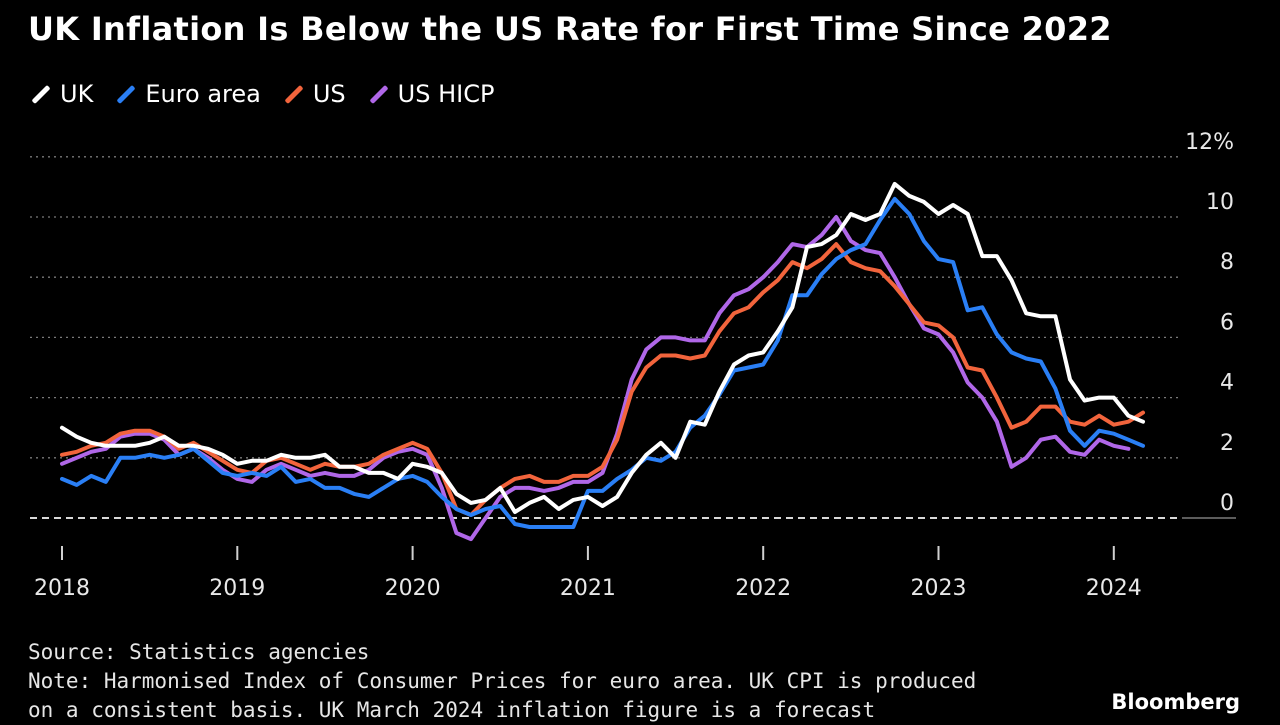  I want to click on legend-item-euro-area: Euro area, so click(188, 94).